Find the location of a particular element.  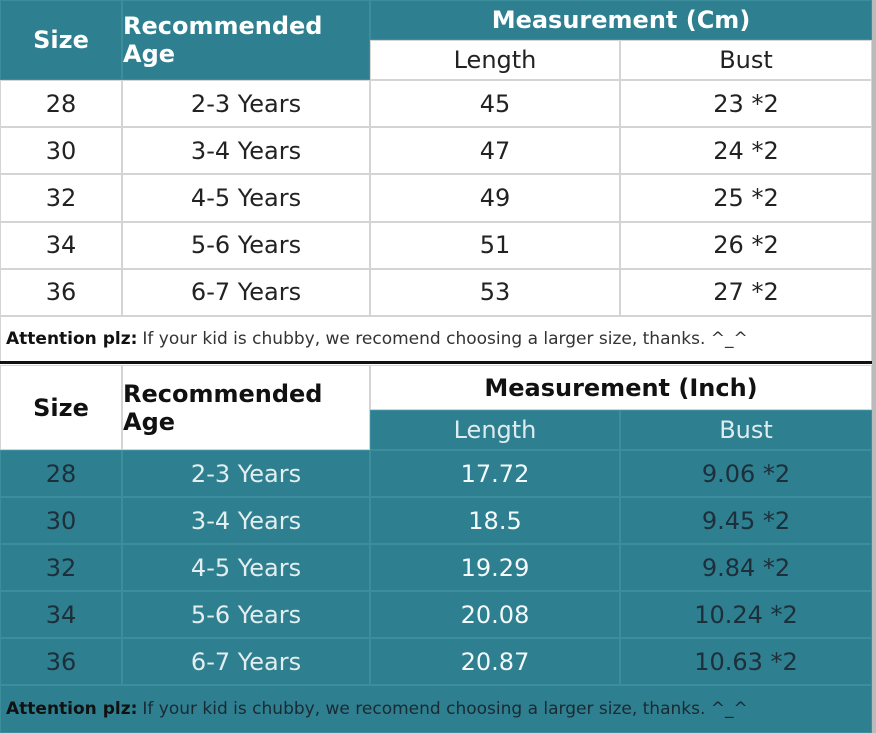

measurement-header: Measurement (Cm) is located at coordinates (621, 20).